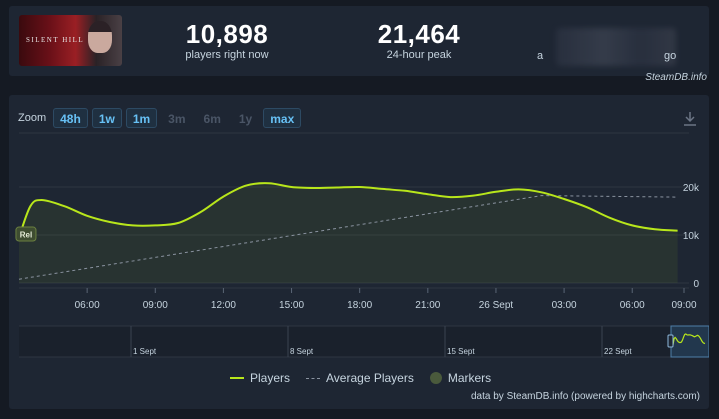  Describe the element at coordinates (469, 378) in the screenshot. I see `legend-markers-label: Markers` at that location.